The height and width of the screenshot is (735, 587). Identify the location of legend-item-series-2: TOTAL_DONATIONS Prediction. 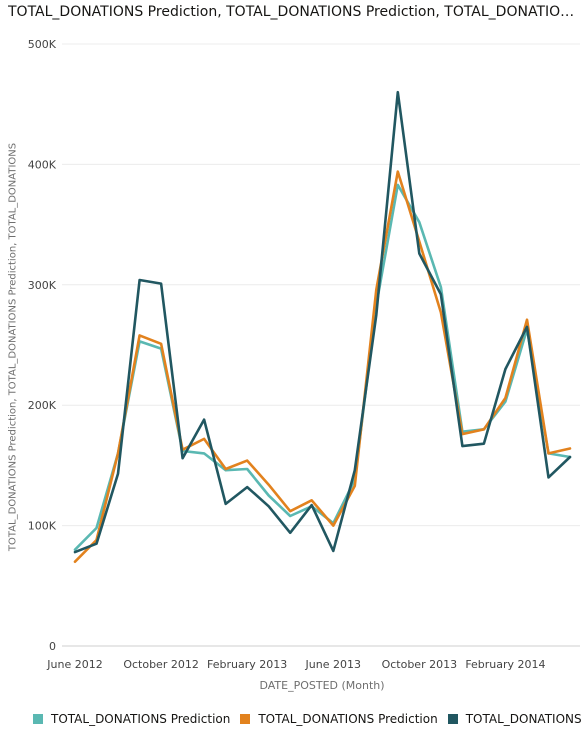
(339, 719).